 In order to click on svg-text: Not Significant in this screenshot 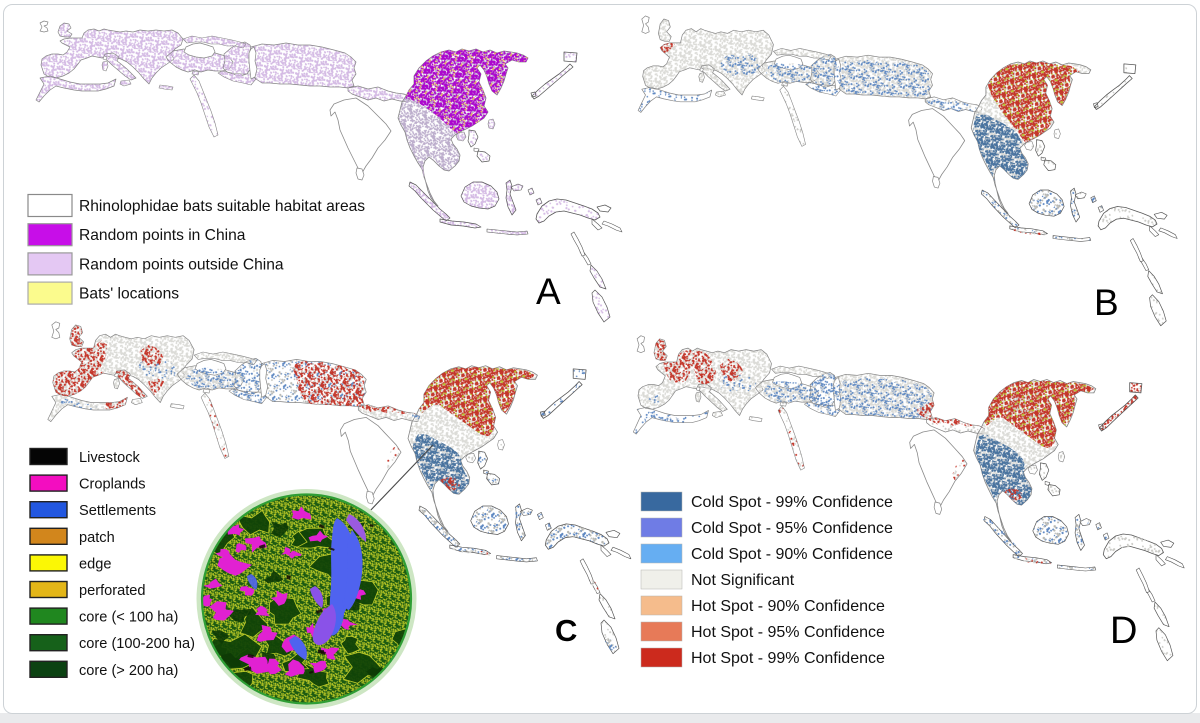, I will do `click(743, 580)`.